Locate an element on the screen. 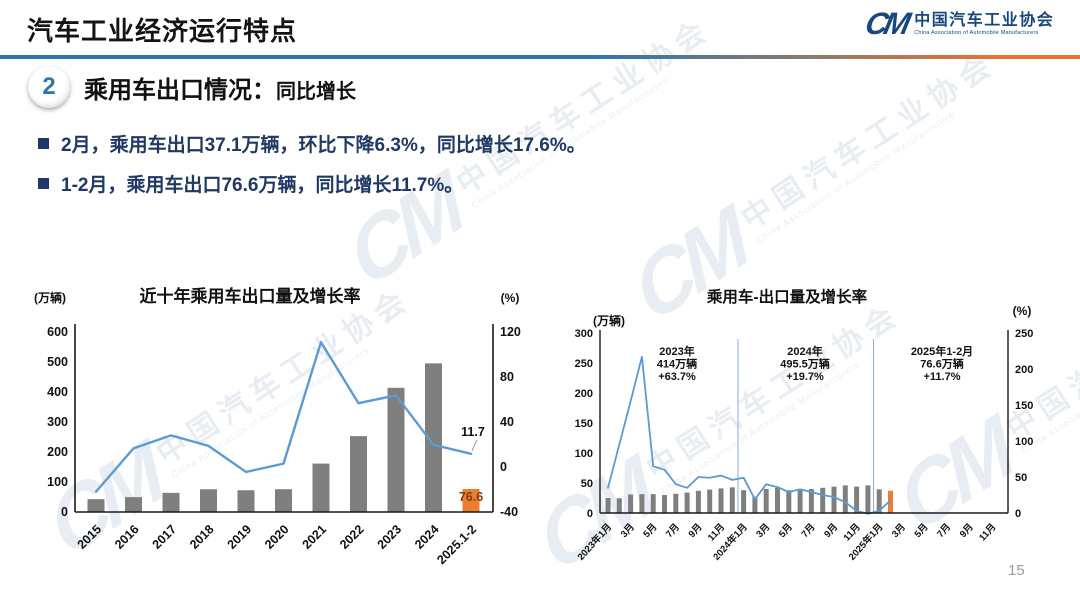  chart-title: 乘用车-出口量及增长率 is located at coordinates (787, 296).